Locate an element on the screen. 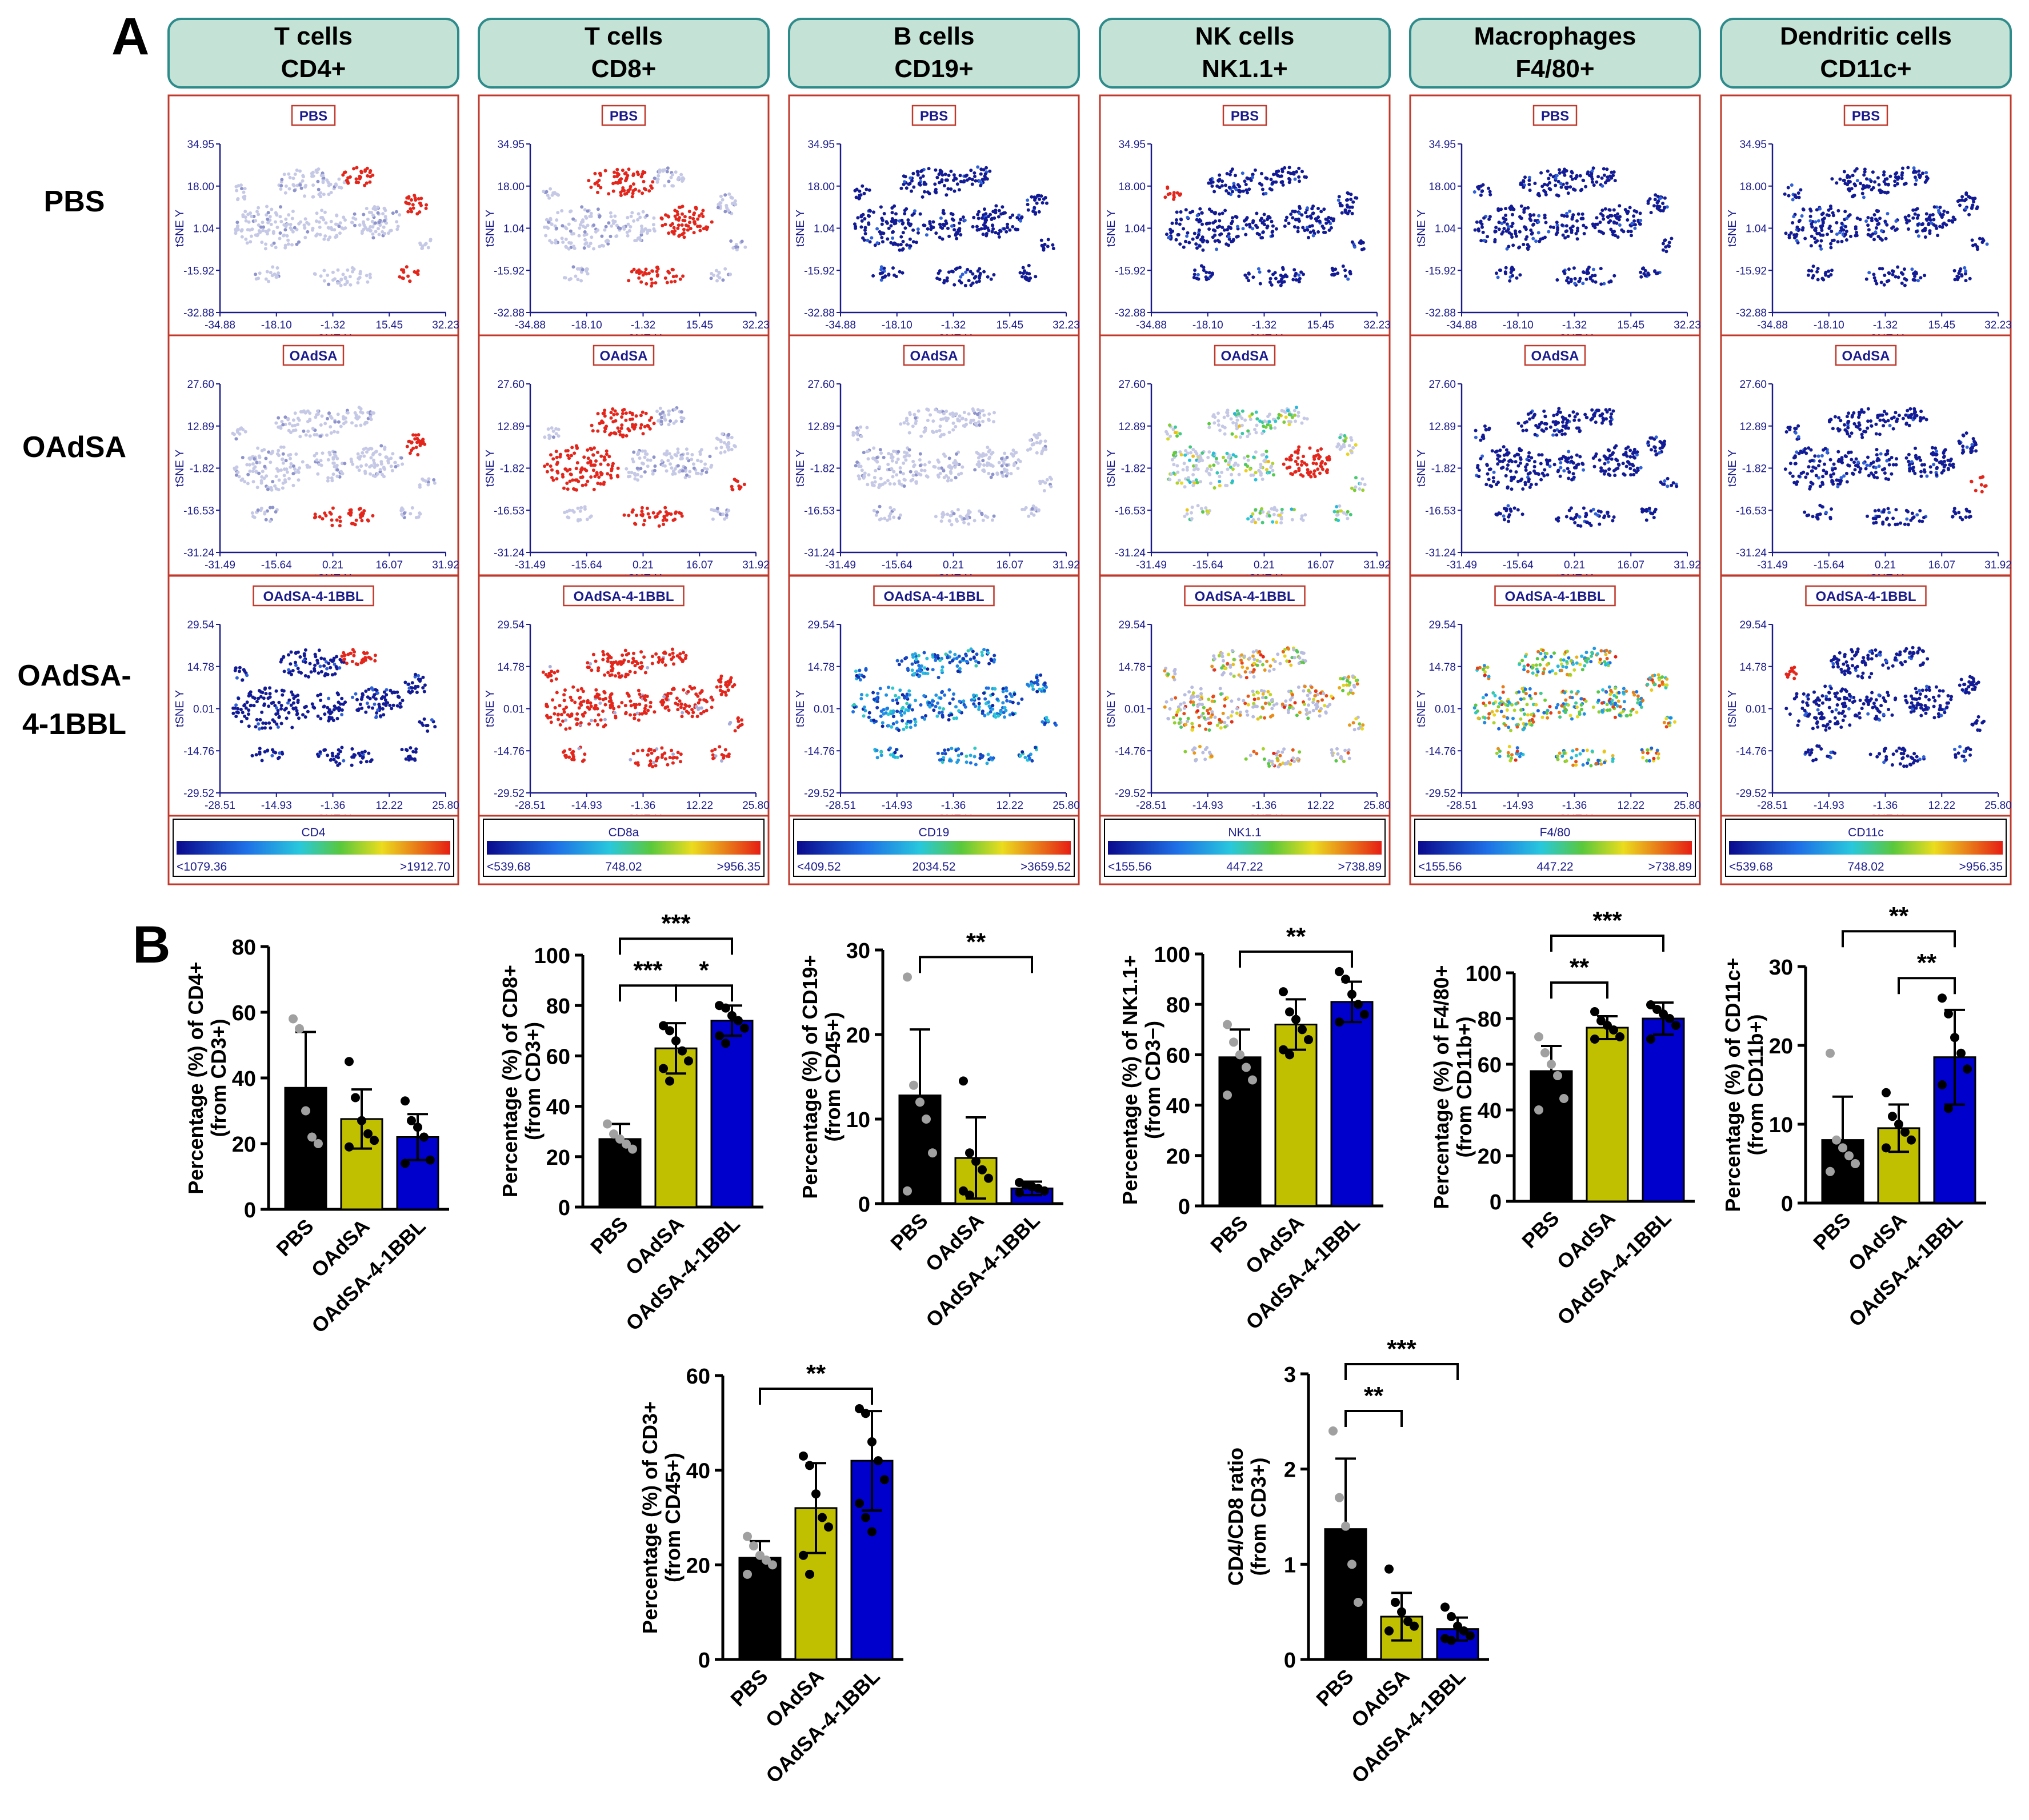 The width and height of the screenshot is (2029, 1820). tsne-y-tick-label: 1.04 is located at coordinates (204, 229).